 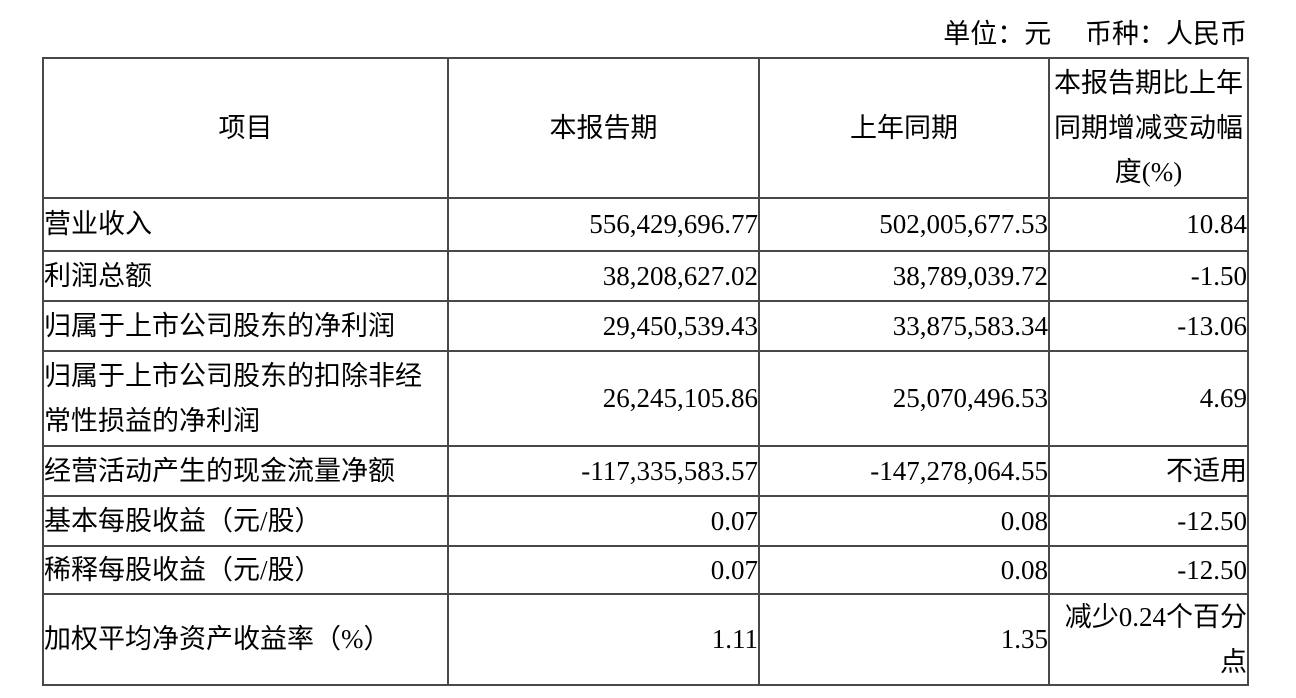 I want to click on table-row: 营业收入 556,429,696.77 502,005,677.53 10.84, so click(x=645, y=224).